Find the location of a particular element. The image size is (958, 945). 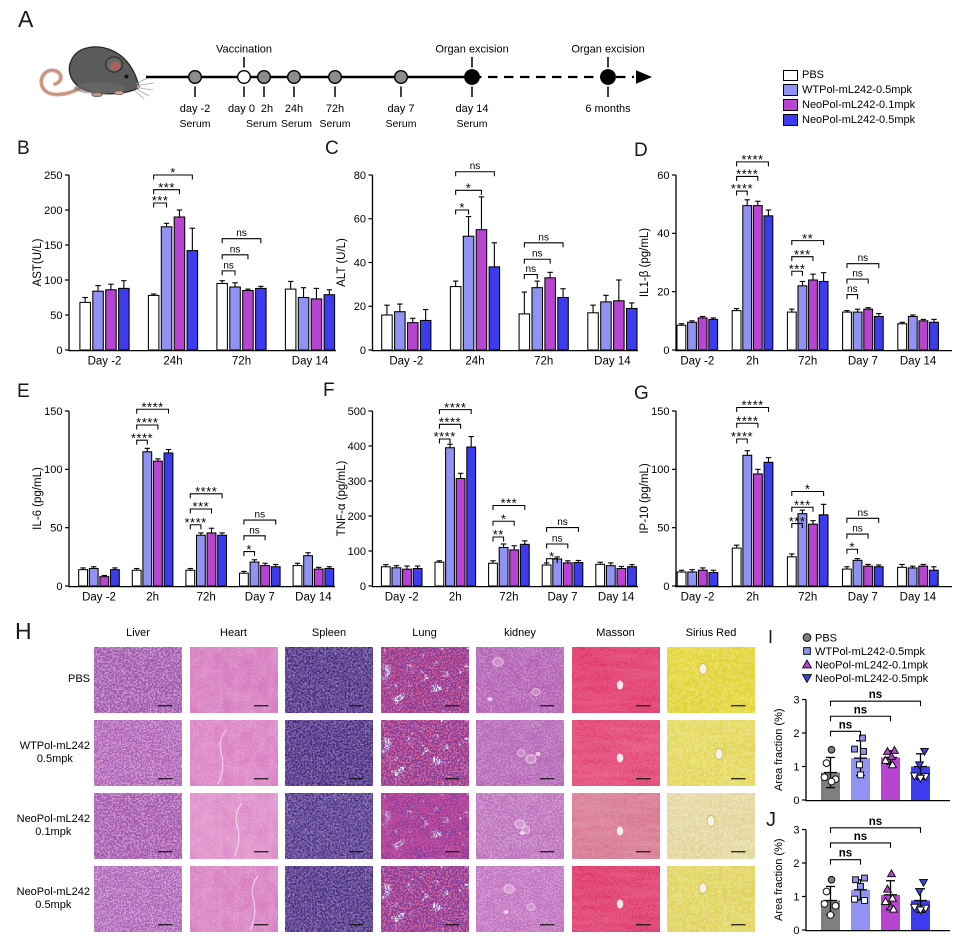

legend-item-wtpol: WTPol-mL242-0.5mpk is located at coordinates (849, 90).